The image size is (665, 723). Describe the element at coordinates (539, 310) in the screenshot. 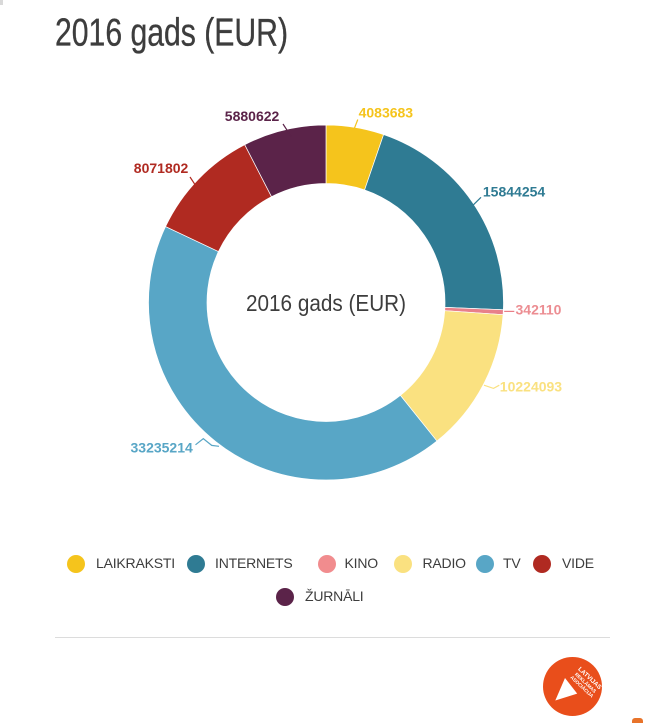

I see `svg-text: 342110` at that location.